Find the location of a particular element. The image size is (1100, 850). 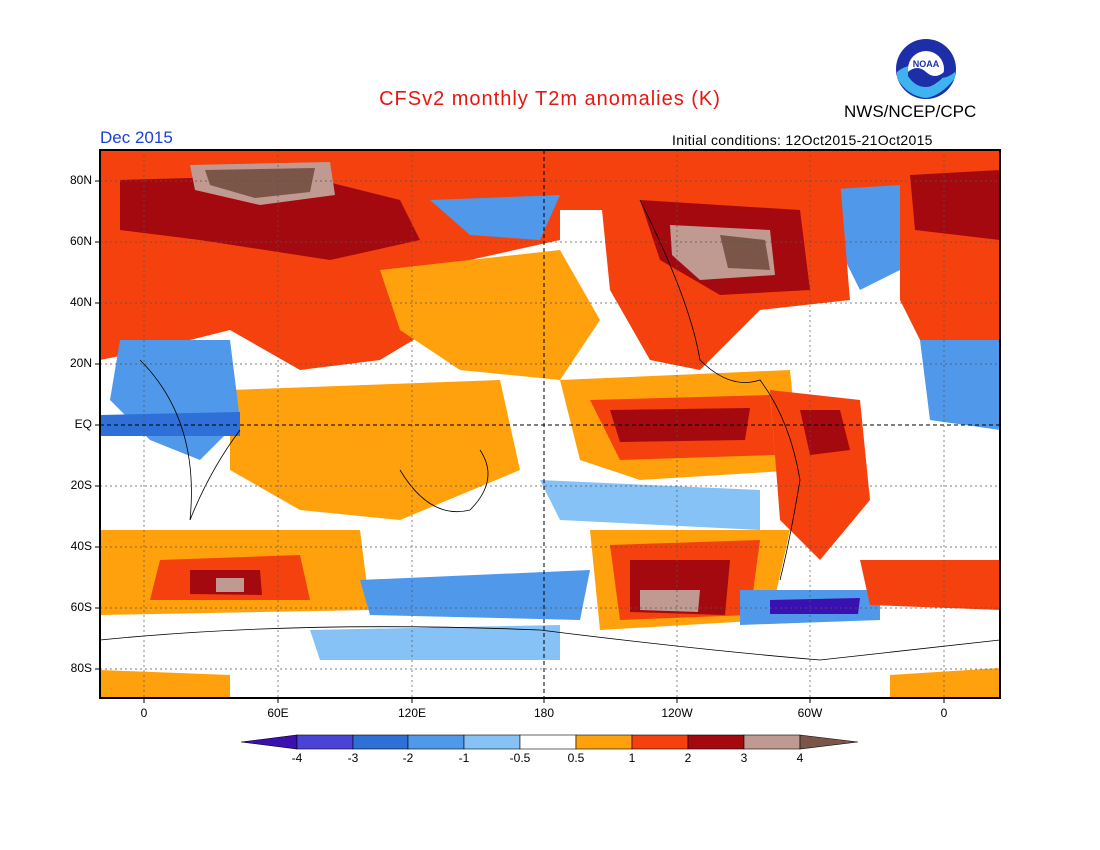

lat-tick-label: 20N is located at coordinates (80, 363).